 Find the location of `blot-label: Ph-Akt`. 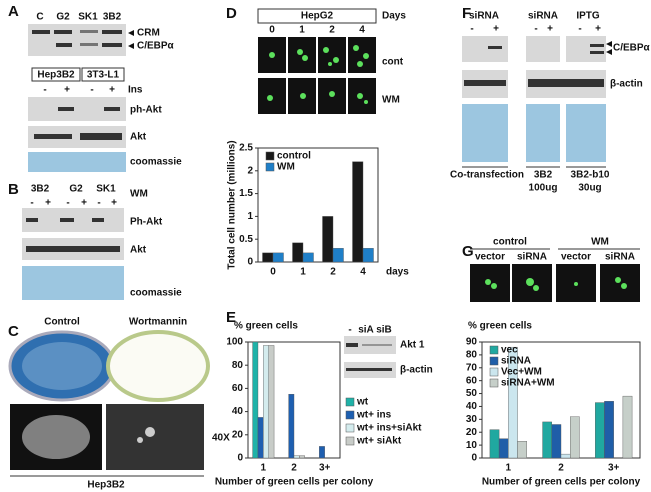

blot-label: Ph-Akt is located at coordinates (146, 222).